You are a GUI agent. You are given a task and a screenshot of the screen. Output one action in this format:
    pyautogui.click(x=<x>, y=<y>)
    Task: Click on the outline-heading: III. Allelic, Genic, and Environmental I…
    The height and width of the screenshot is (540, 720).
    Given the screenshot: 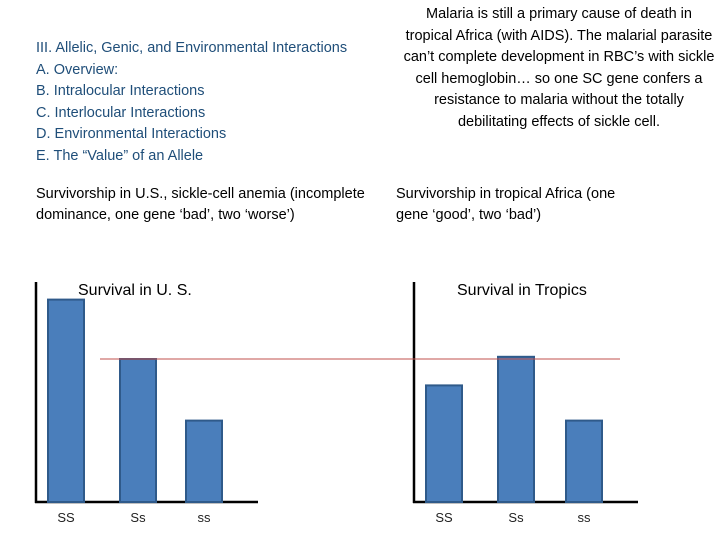 What is the action you would take?
    pyautogui.click(x=192, y=48)
    